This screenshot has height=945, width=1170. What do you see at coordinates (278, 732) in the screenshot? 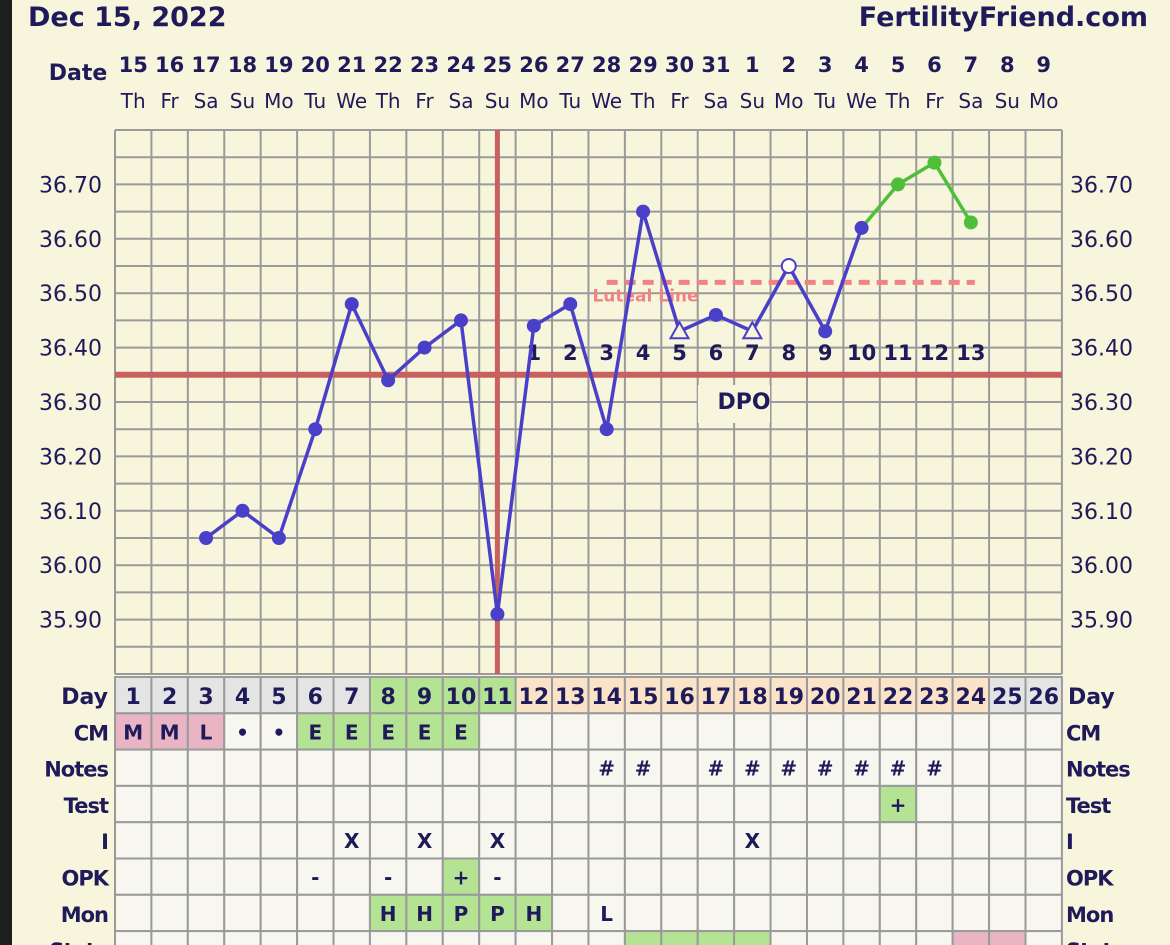
I see `cm-value: •` at bounding box center [278, 732].